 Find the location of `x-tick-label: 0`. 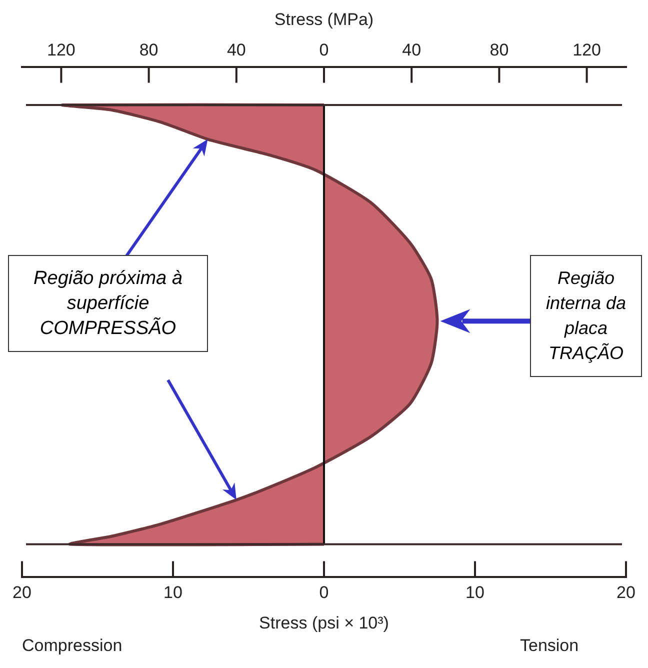

x-tick-label: 0 is located at coordinates (324, 592).